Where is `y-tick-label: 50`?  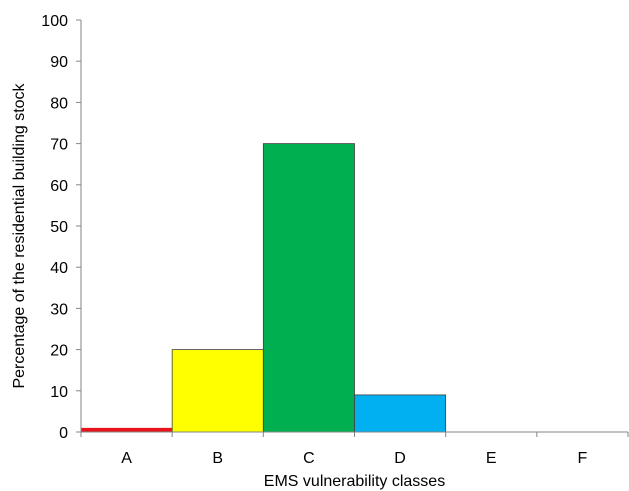 y-tick-label: 50 is located at coordinates (59, 227).